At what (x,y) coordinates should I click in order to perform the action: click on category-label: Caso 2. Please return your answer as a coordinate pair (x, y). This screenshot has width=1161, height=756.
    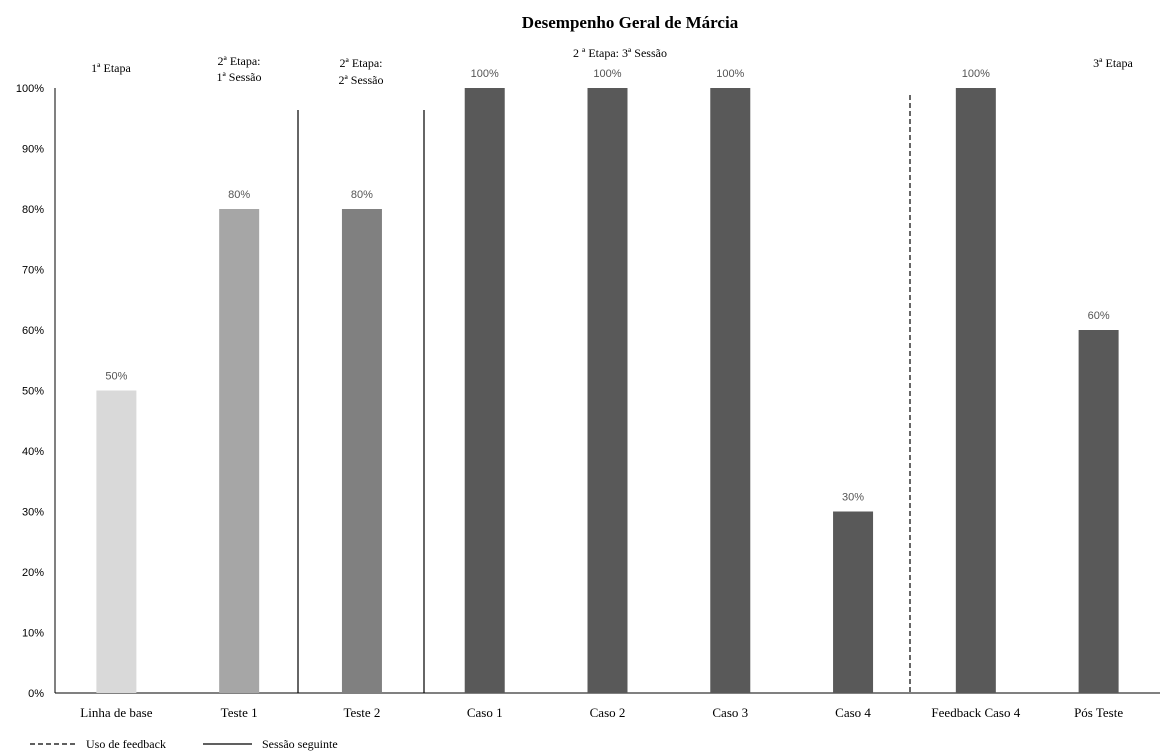
    Looking at the image, I should click on (608, 712).